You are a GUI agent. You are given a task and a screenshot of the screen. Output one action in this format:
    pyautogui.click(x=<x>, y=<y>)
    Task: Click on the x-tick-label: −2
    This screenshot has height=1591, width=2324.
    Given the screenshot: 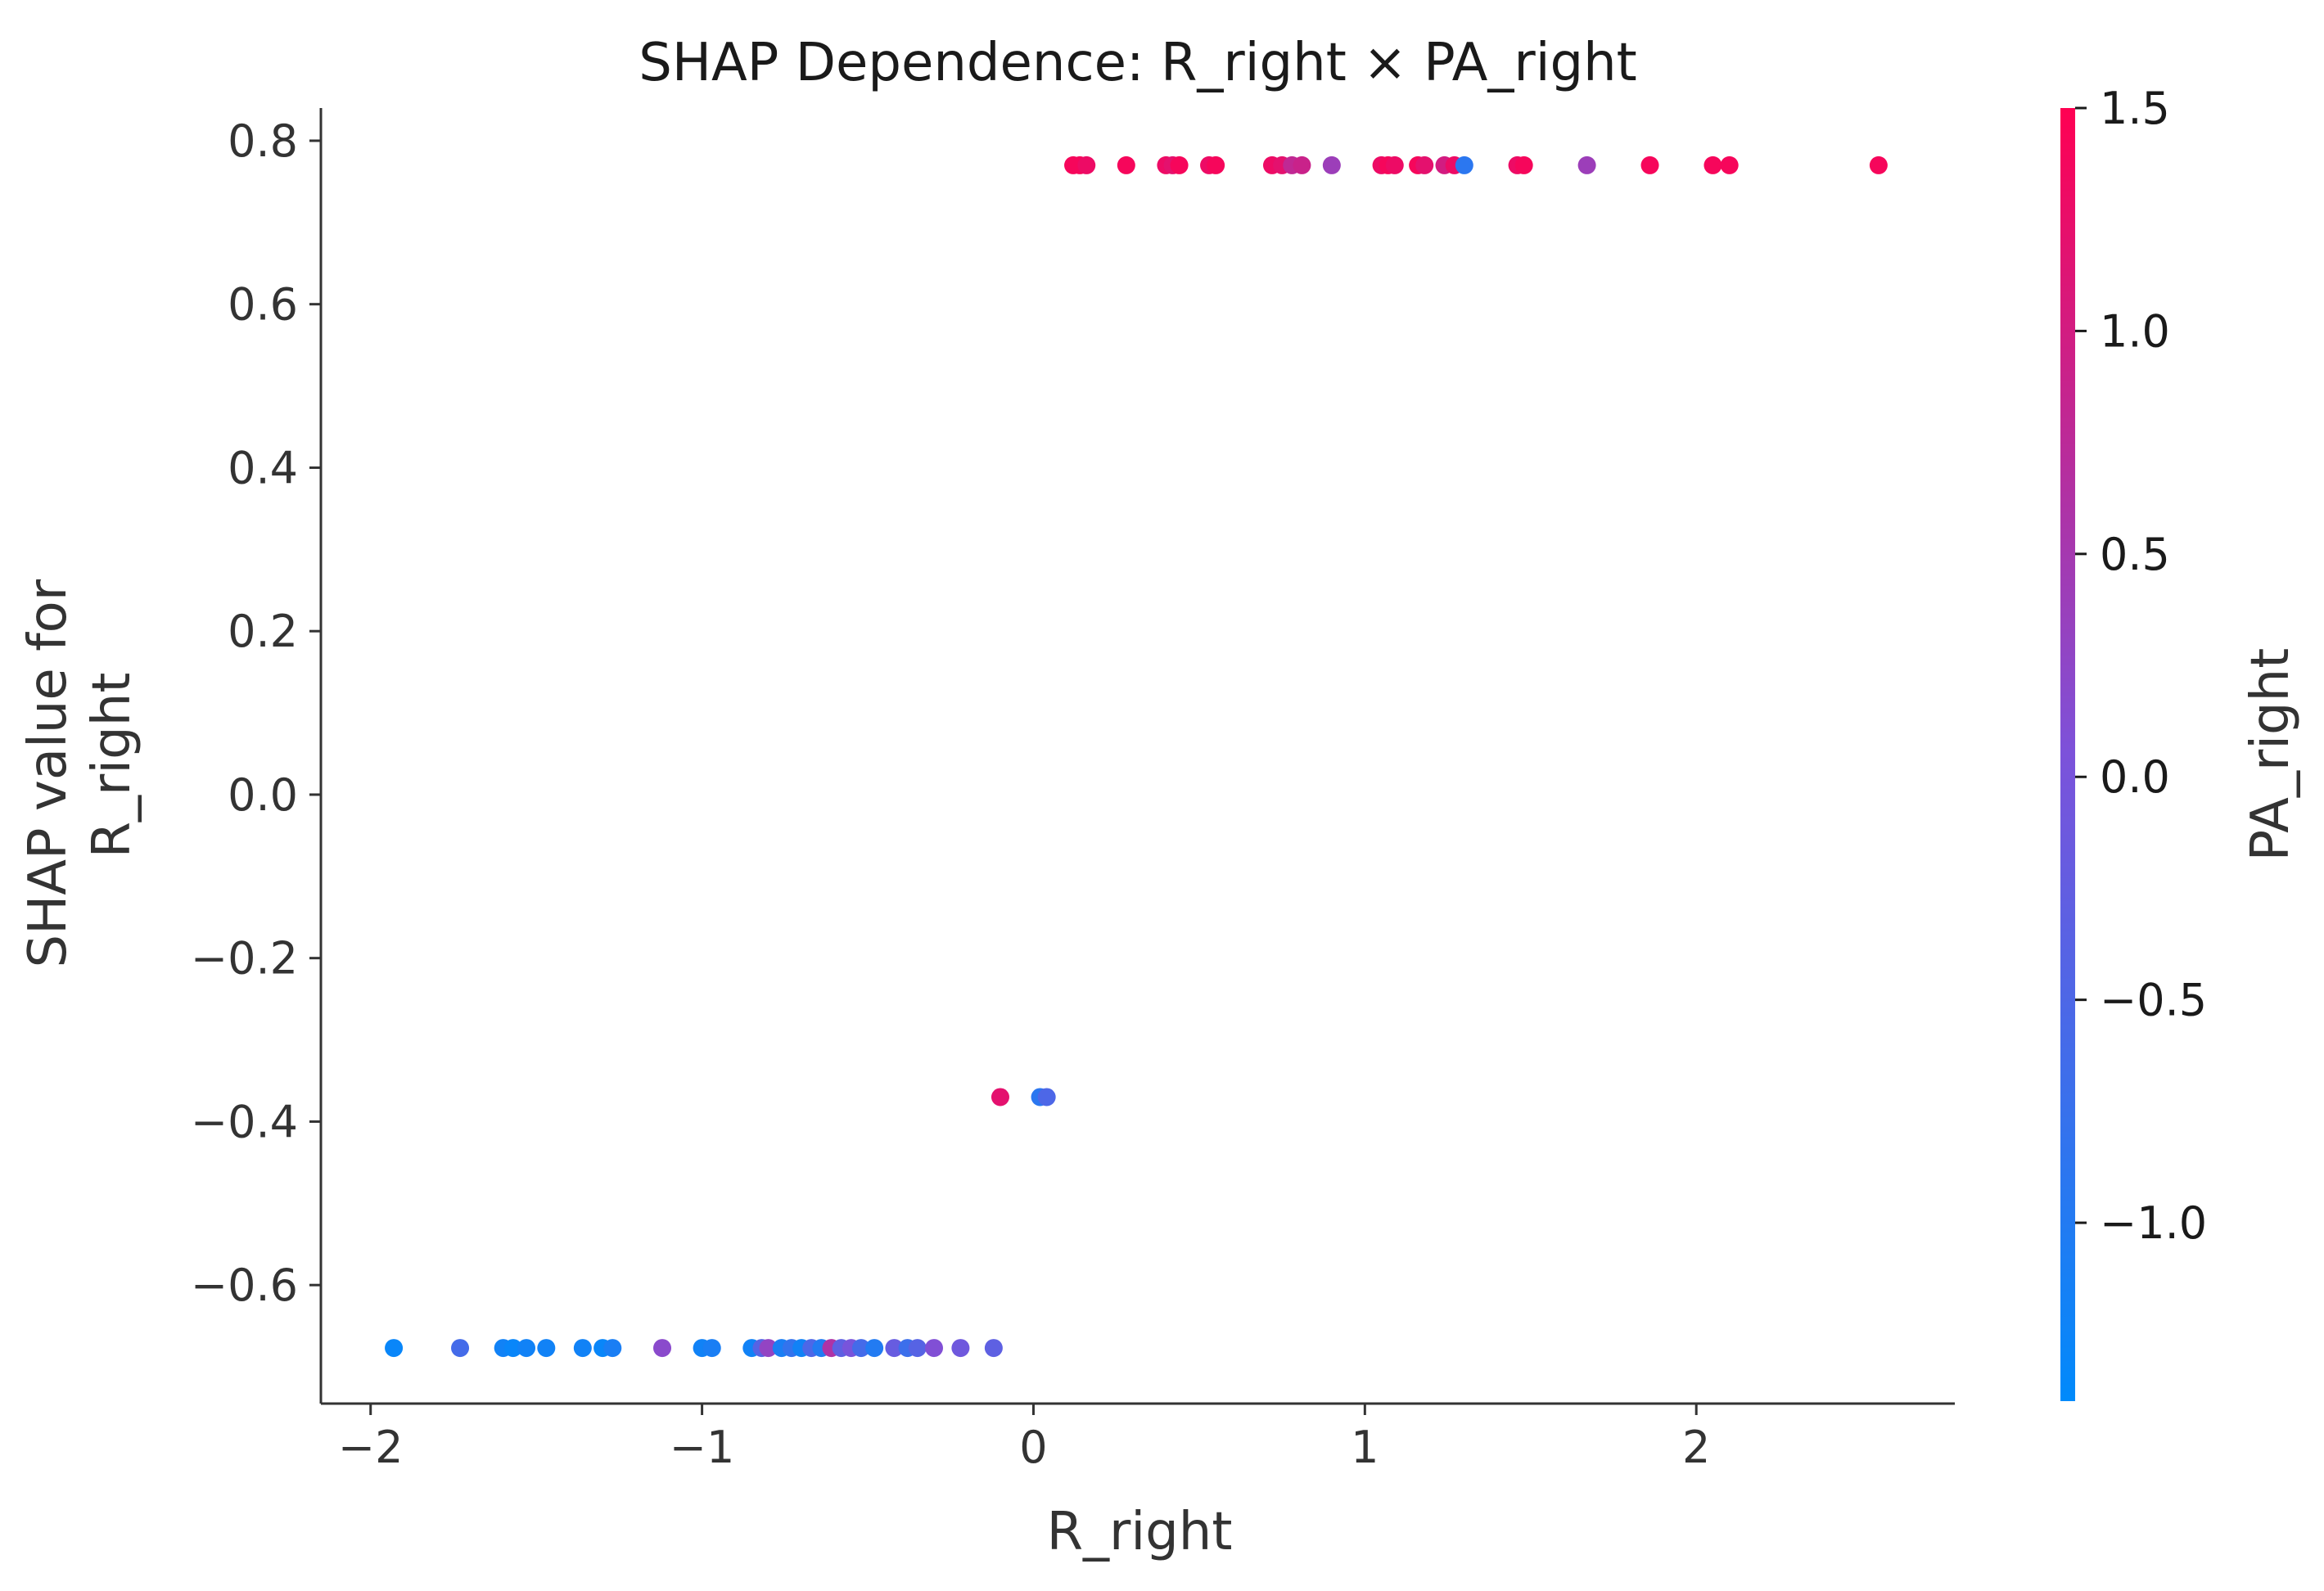 What is the action you would take?
    pyautogui.click(x=371, y=1447)
    